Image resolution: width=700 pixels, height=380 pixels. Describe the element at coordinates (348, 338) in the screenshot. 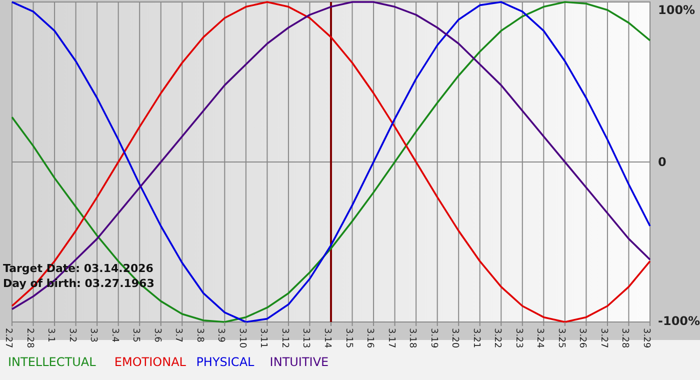

I see `x-tick-label: 3.15` at that location.